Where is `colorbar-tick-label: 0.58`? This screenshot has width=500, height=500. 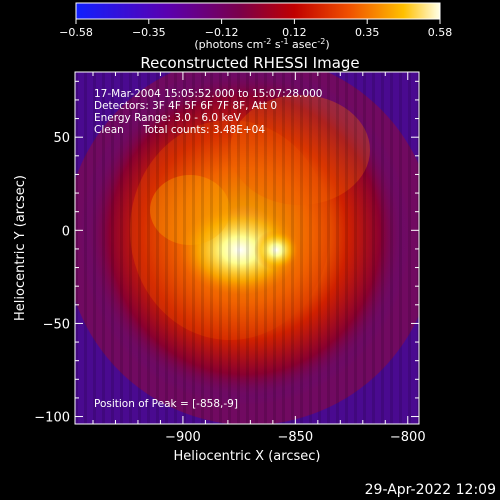
colorbar-tick-label: 0.58 is located at coordinates (440, 32).